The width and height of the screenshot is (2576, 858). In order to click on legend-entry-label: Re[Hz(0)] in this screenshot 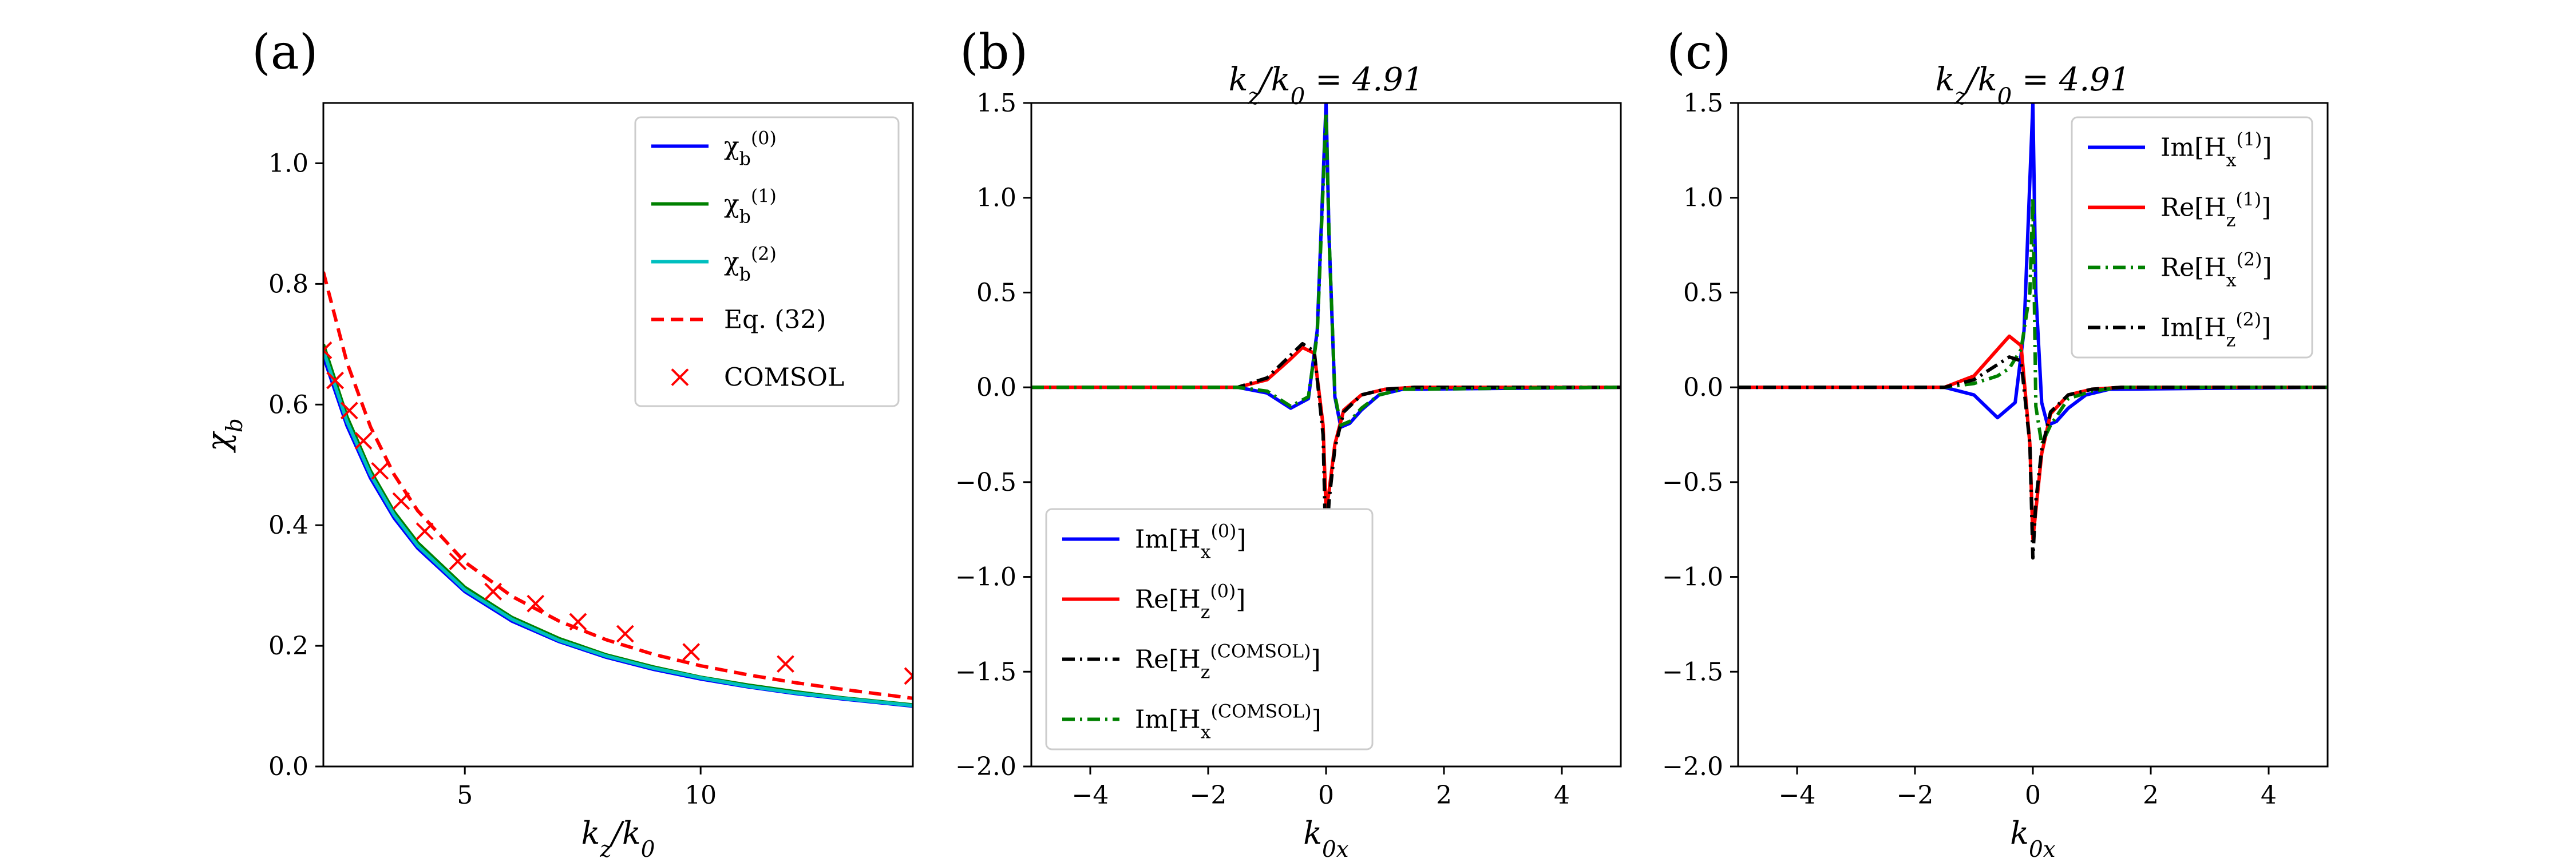, I will do `click(1190, 602)`.